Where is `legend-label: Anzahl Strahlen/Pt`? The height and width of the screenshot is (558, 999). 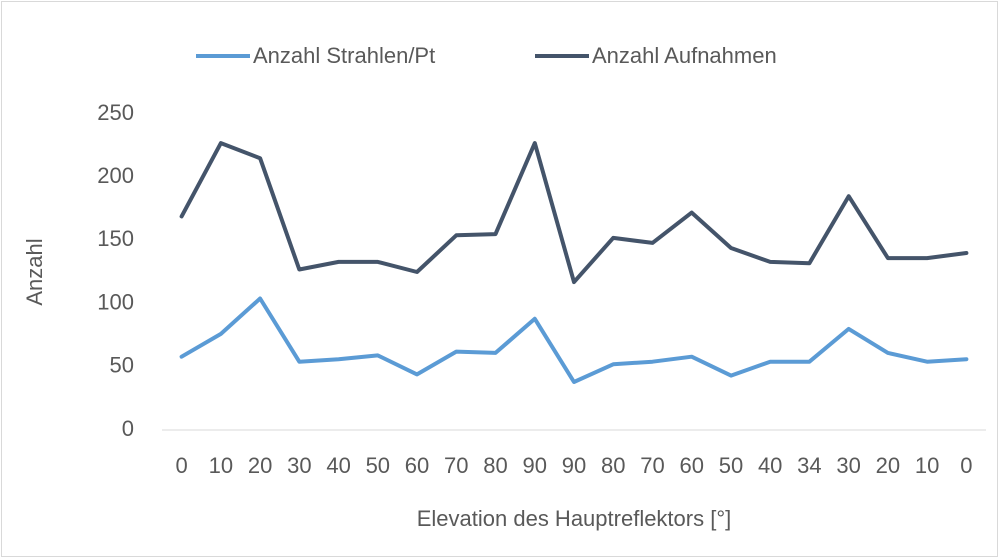
legend-label: Anzahl Strahlen/Pt is located at coordinates (344, 55).